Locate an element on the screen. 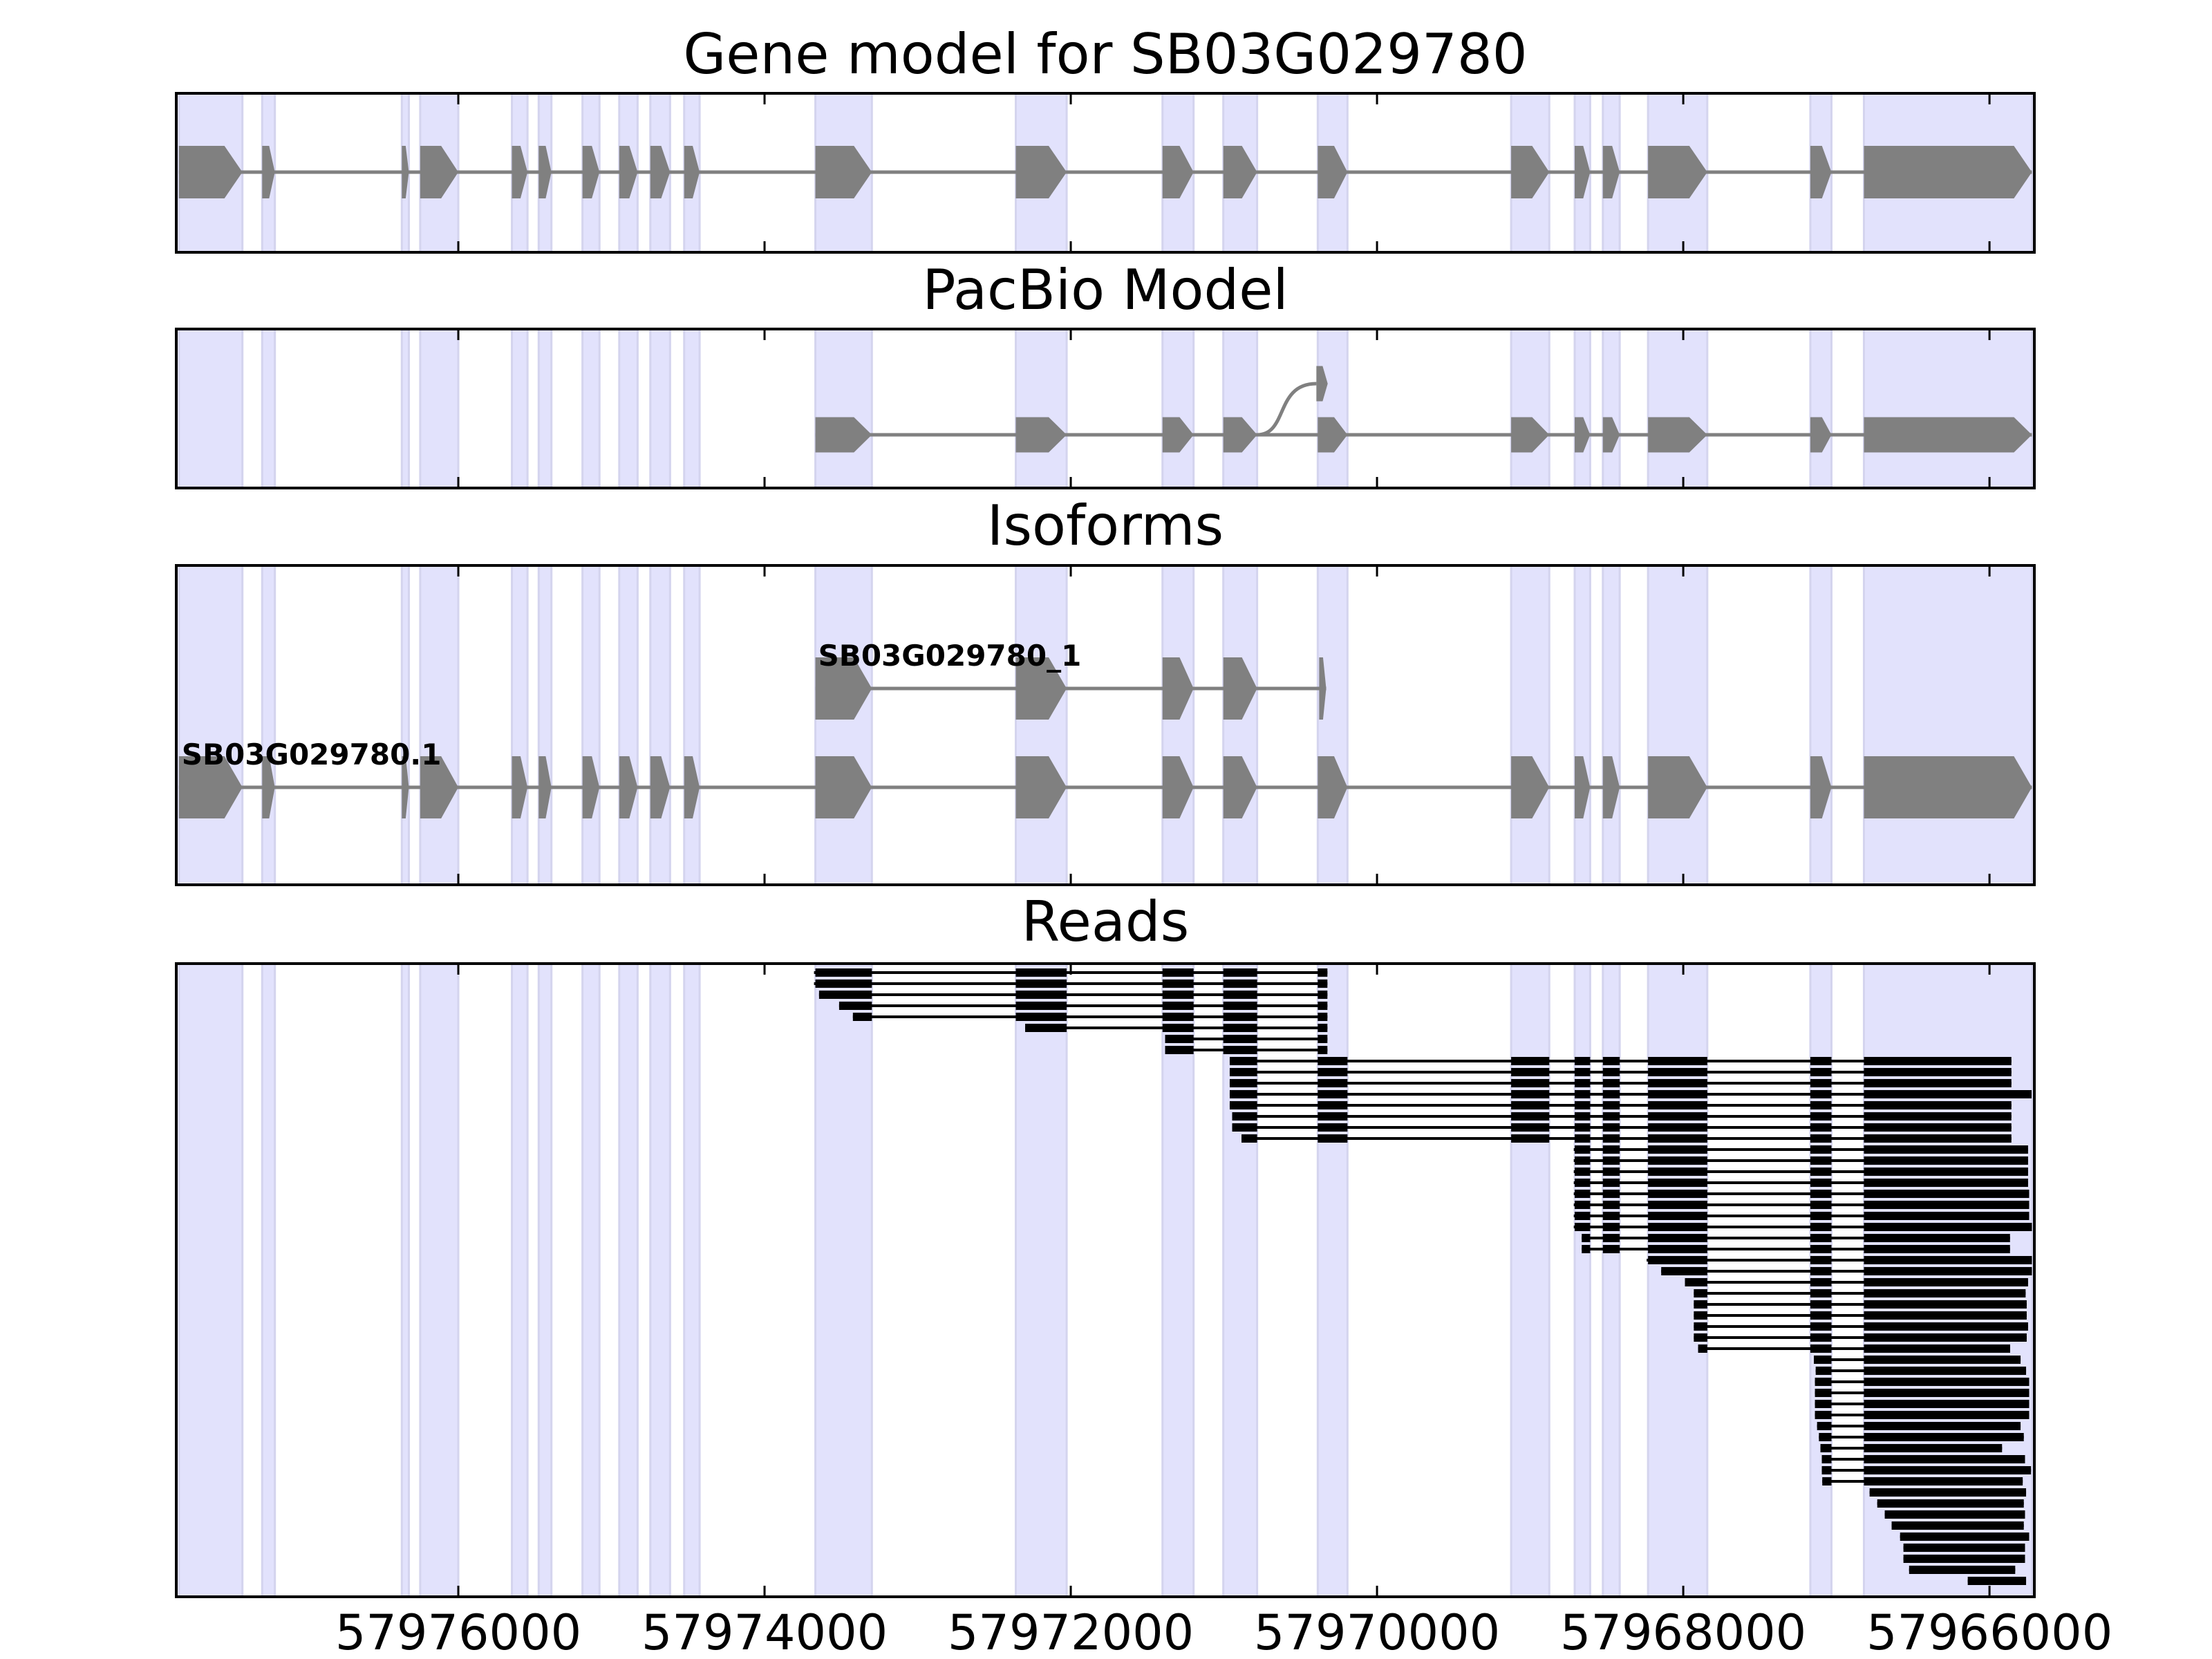 This screenshot has height=1659, width=2212. x-tick-label: 57968000 is located at coordinates (1683, 1632).